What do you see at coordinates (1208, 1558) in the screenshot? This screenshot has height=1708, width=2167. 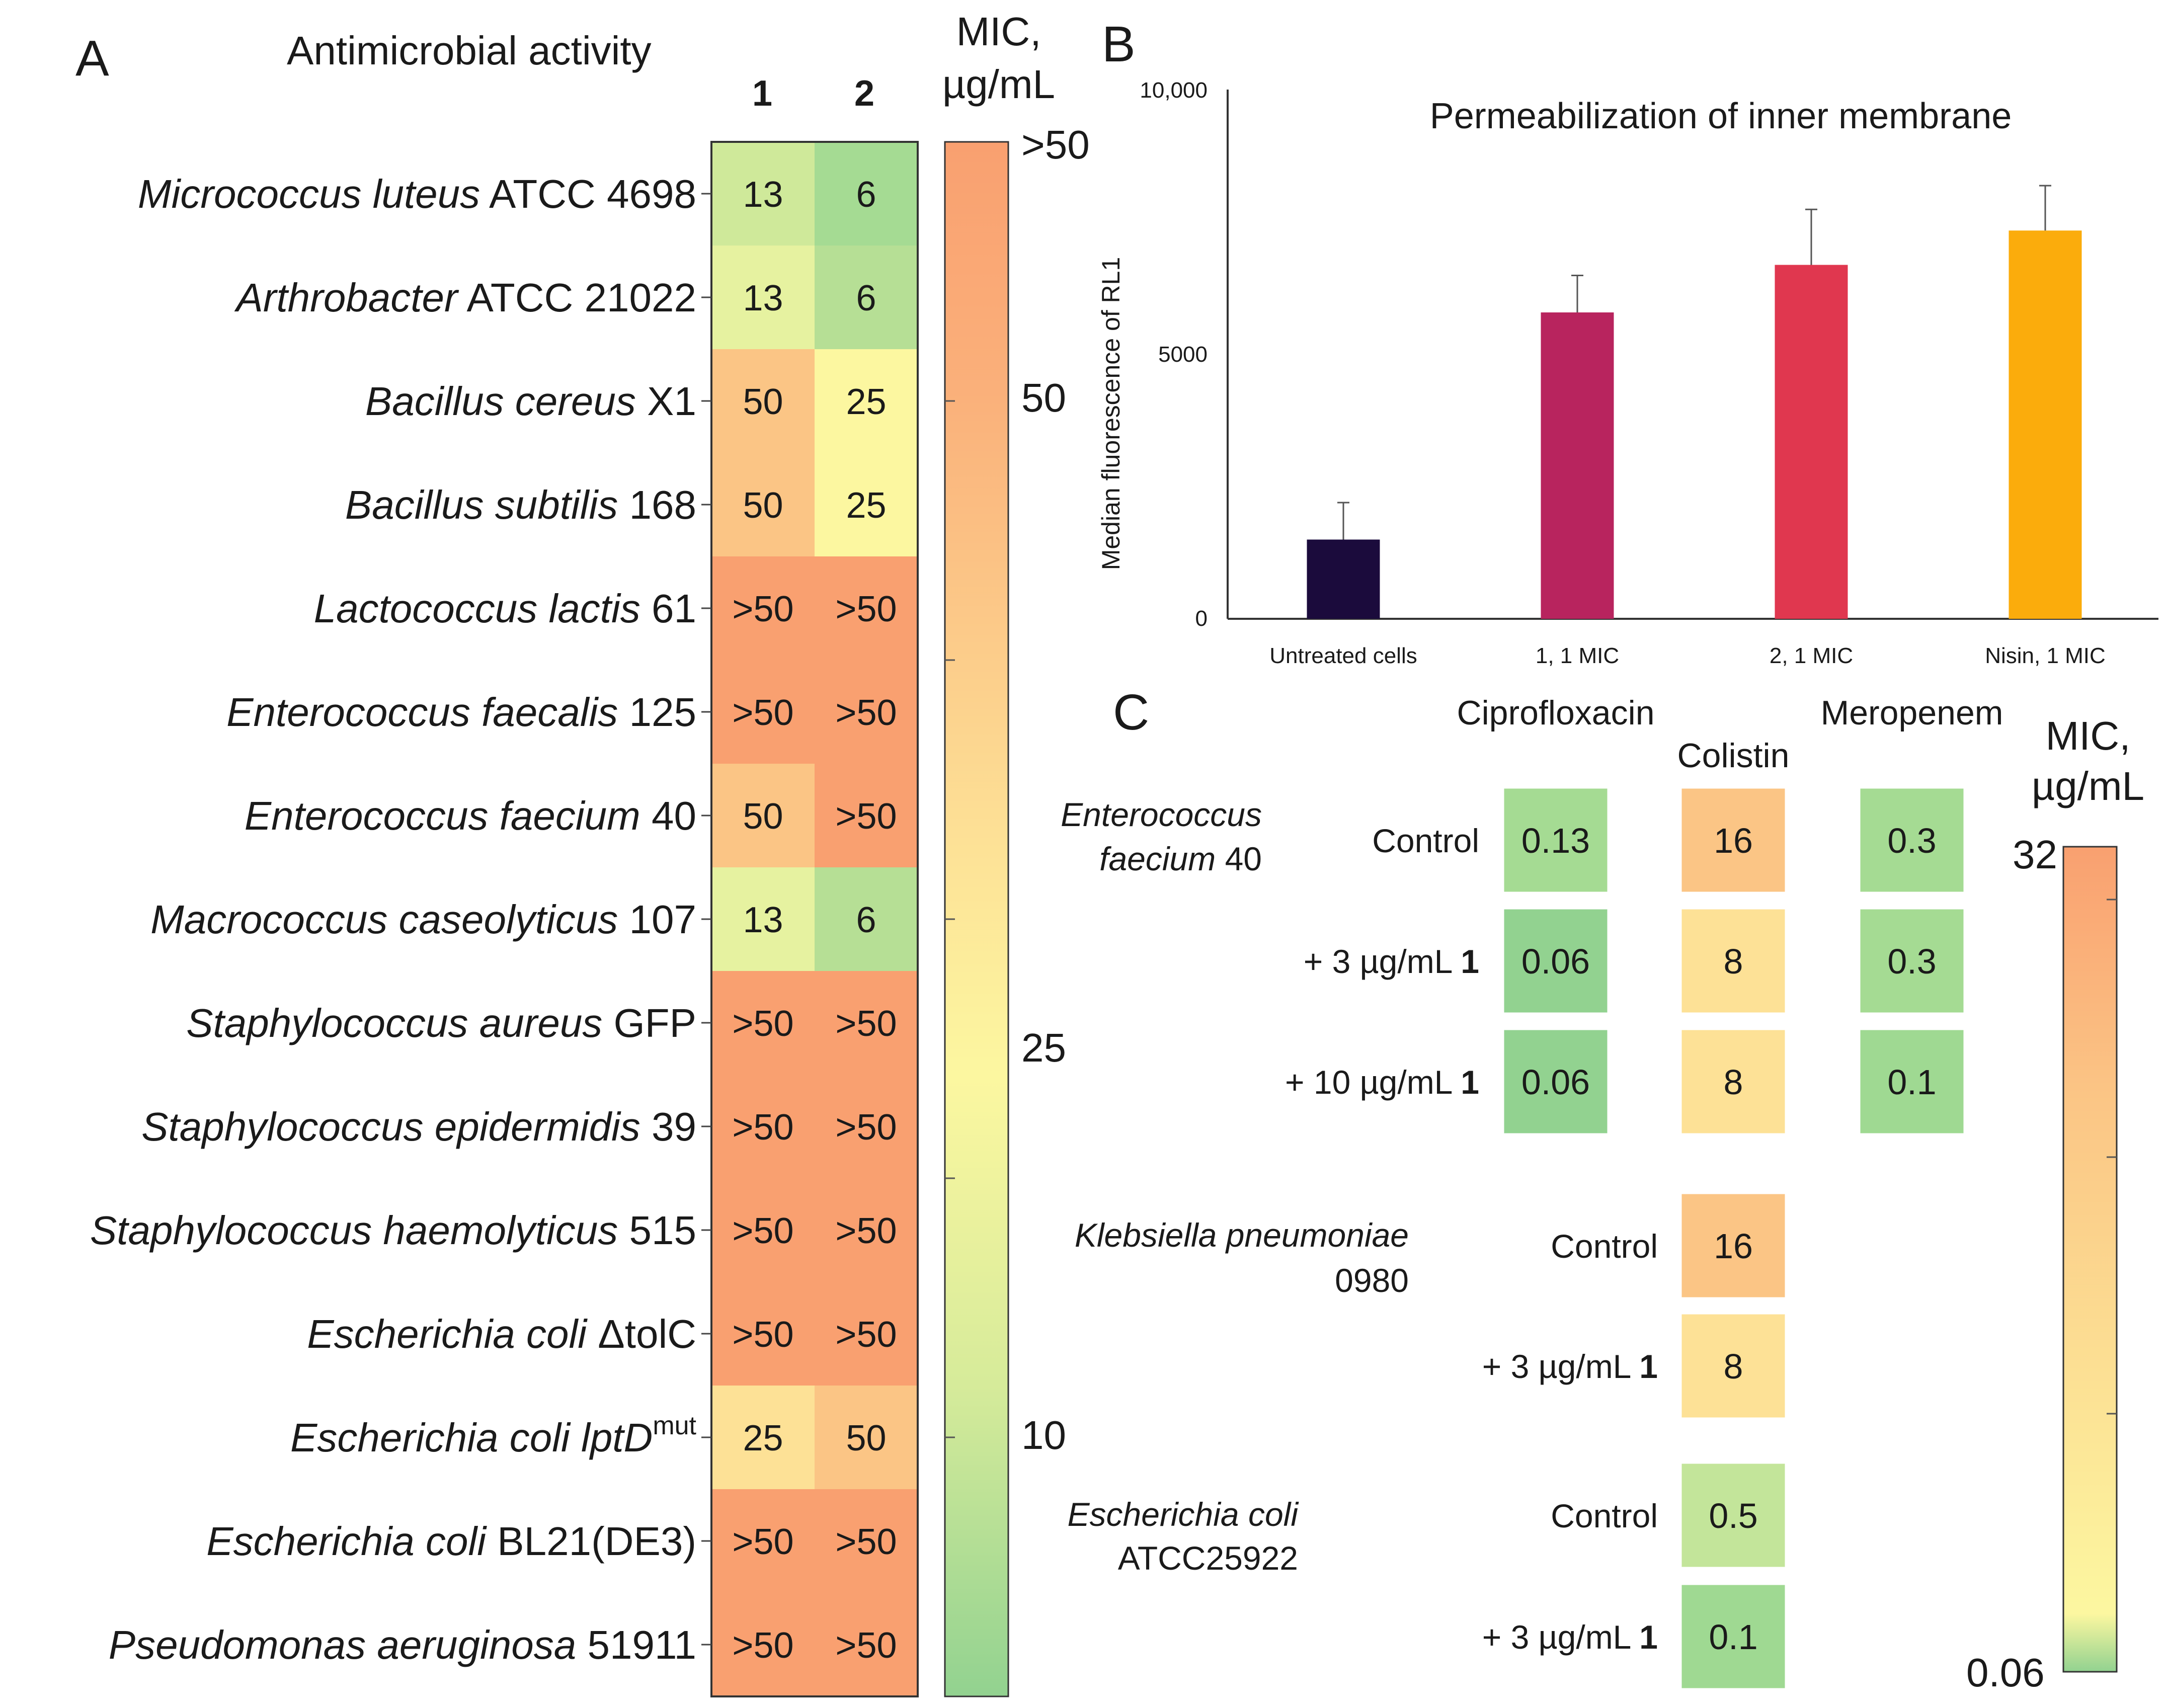 I see `organism-3-line2: ATCC25922` at bounding box center [1208, 1558].